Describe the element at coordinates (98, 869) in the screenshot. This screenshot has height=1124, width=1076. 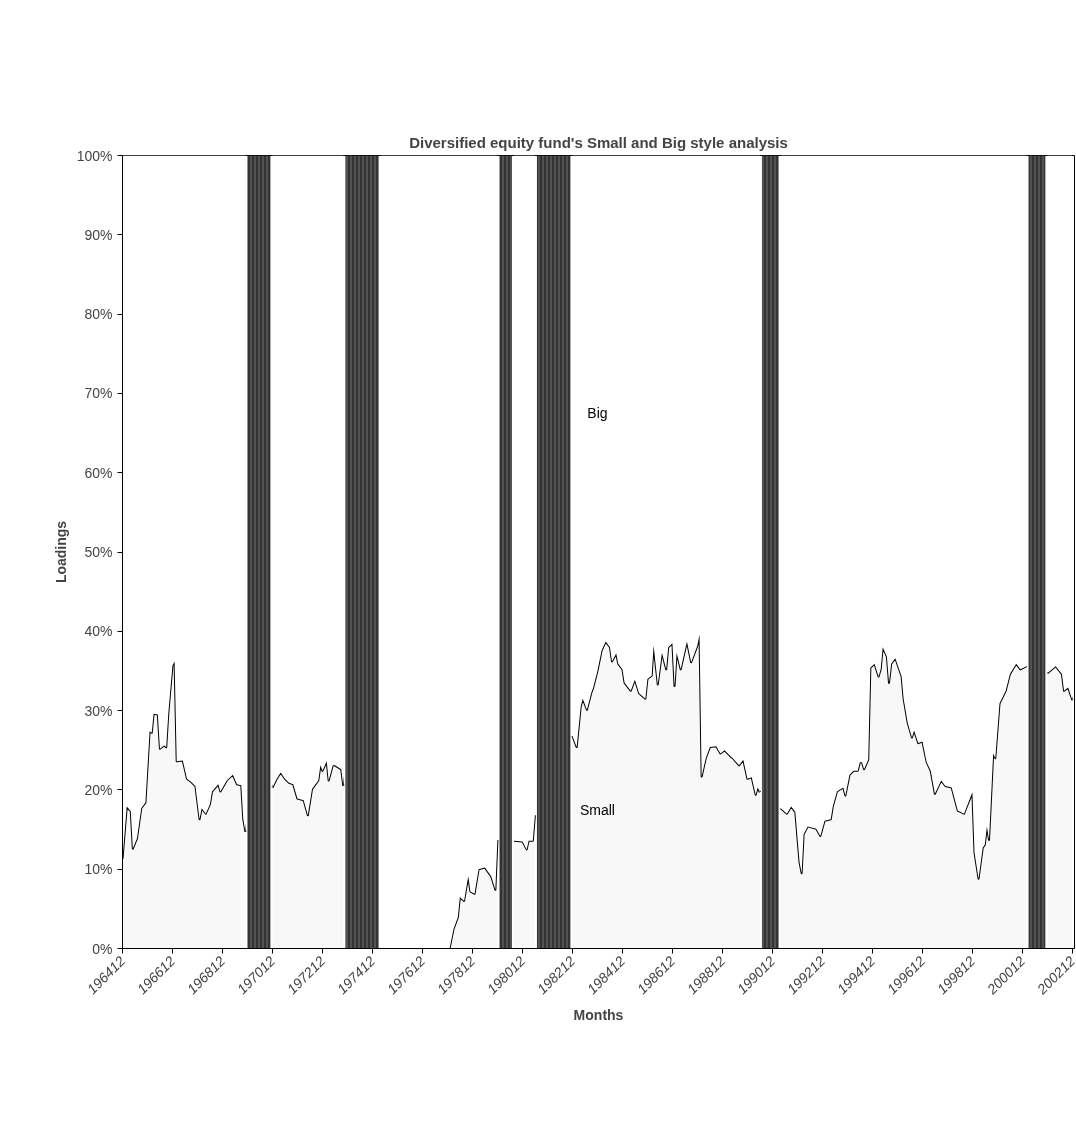
I see `y-tick-label: 10%` at that location.